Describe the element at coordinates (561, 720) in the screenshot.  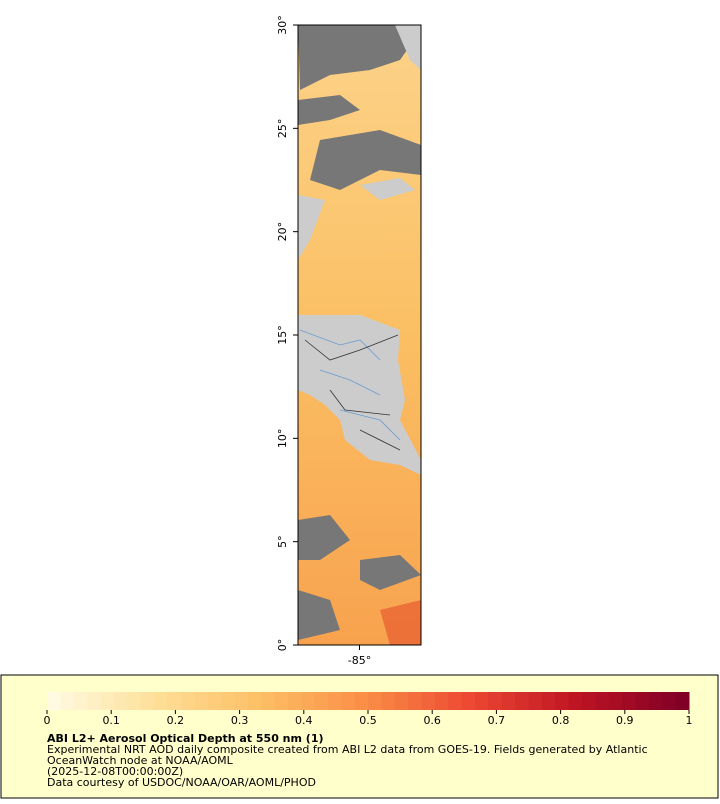
I see `colorbar-tick-label: 0.8` at that location.